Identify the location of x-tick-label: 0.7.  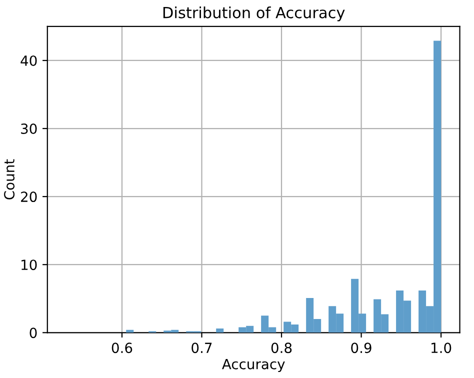
(202, 348).